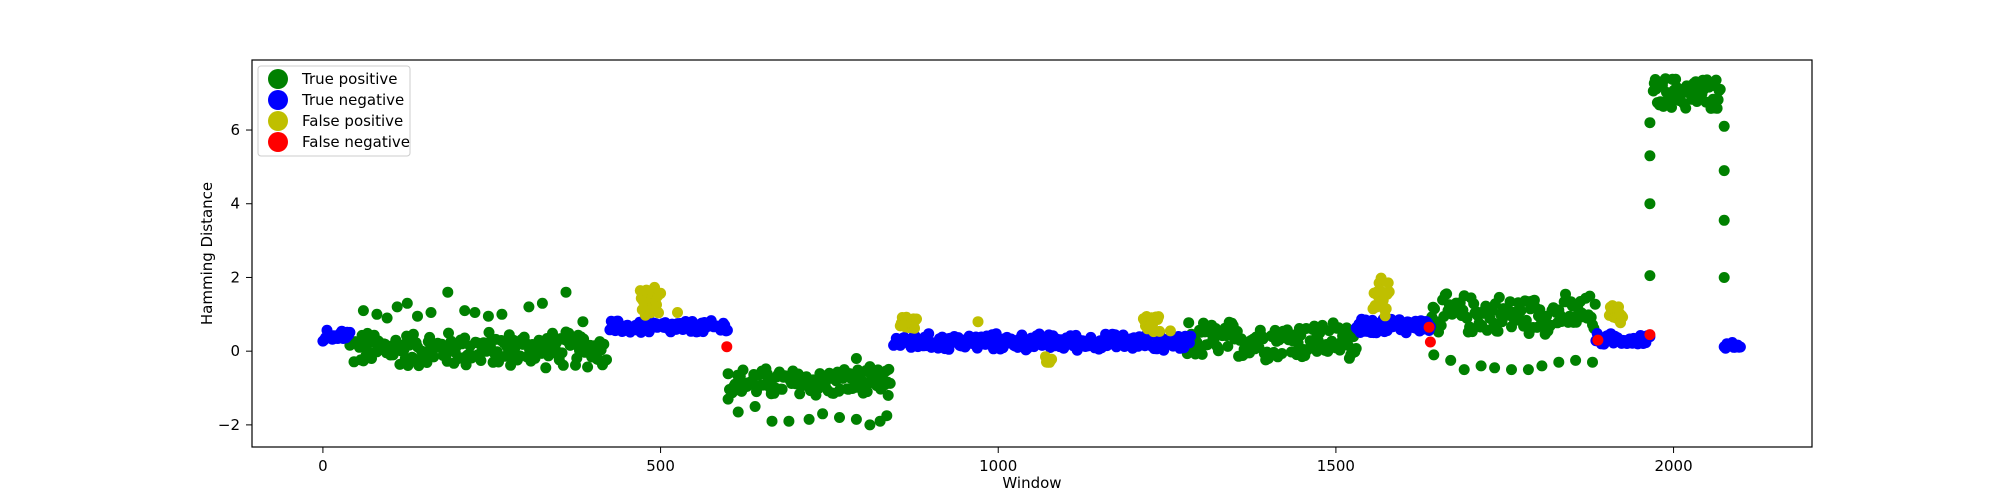  Describe the element at coordinates (1031, 483) in the screenshot. I see `x-axis-label: Window` at that location.